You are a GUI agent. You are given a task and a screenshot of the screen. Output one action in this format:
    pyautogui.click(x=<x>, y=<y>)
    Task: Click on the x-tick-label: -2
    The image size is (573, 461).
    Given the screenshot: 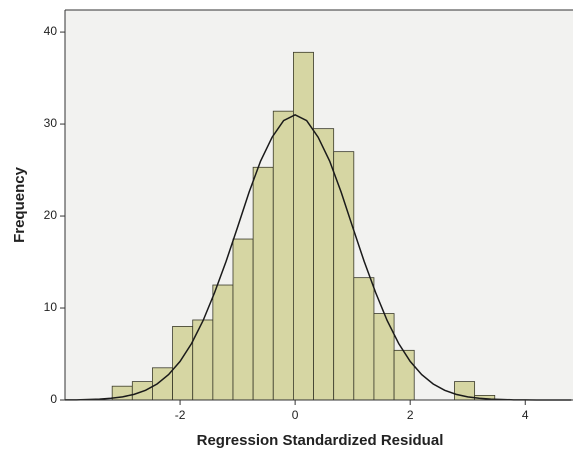 What is the action you would take?
    pyautogui.click(x=180, y=415)
    